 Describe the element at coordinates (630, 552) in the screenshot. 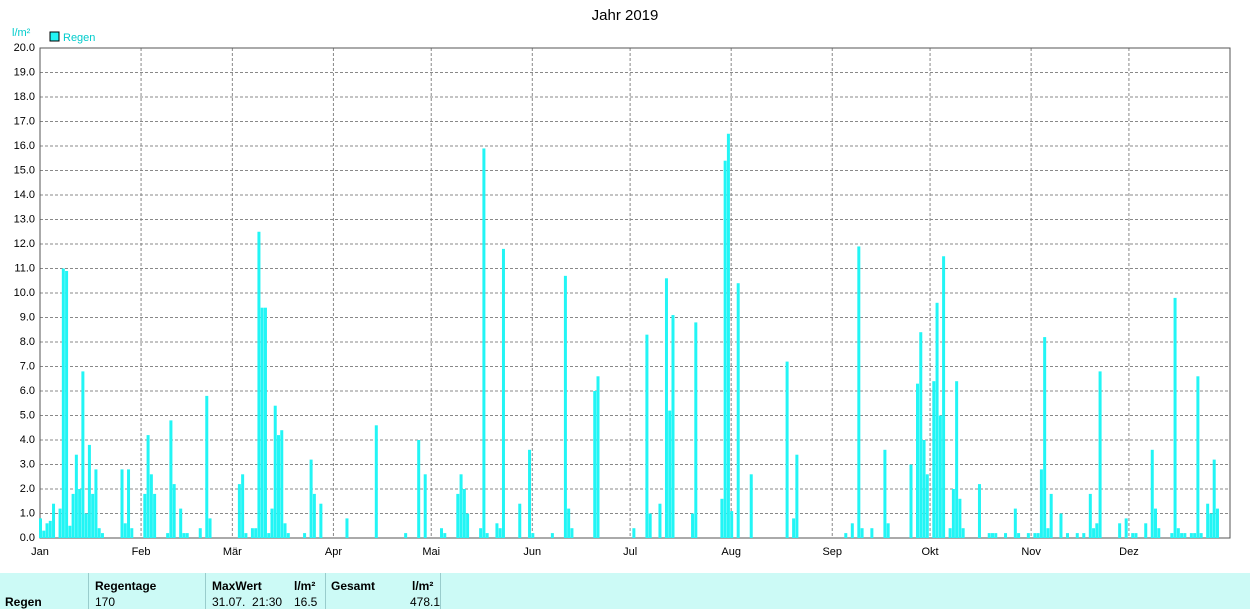

I see `x-tick-label: Jul` at that location.